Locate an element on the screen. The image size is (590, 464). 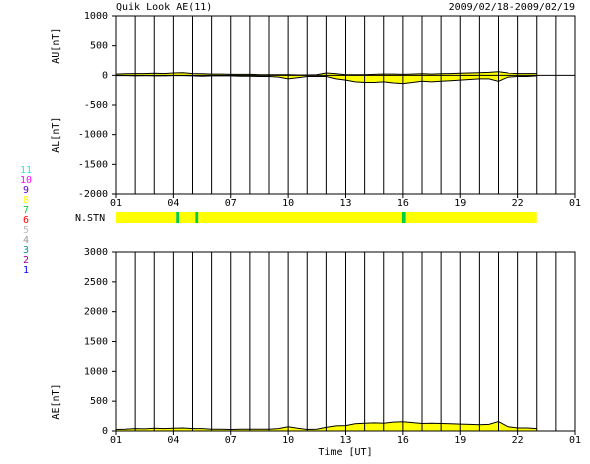
station-legend: 11 is located at coordinates (26, 170).